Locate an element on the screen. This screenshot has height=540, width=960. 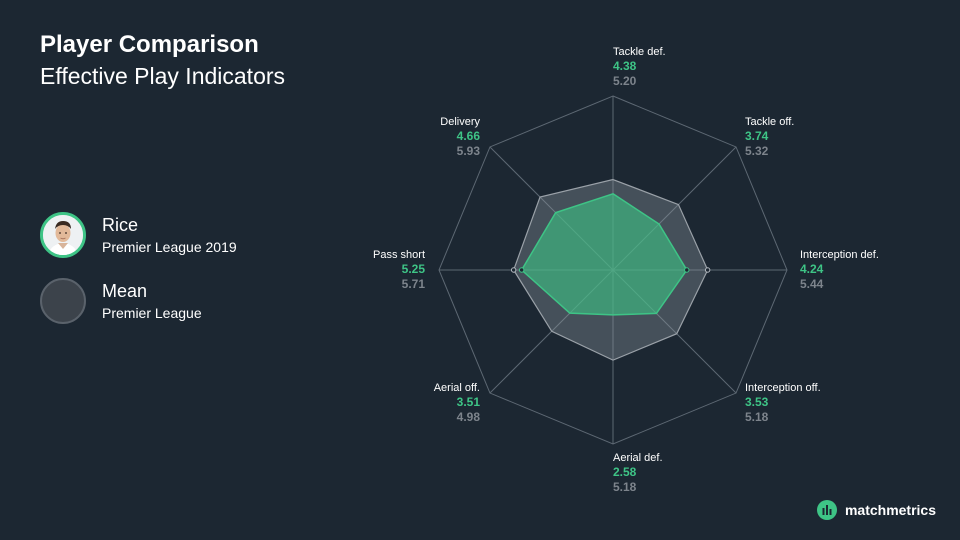
axis-label: Tackle off. is located at coordinates (769, 122).